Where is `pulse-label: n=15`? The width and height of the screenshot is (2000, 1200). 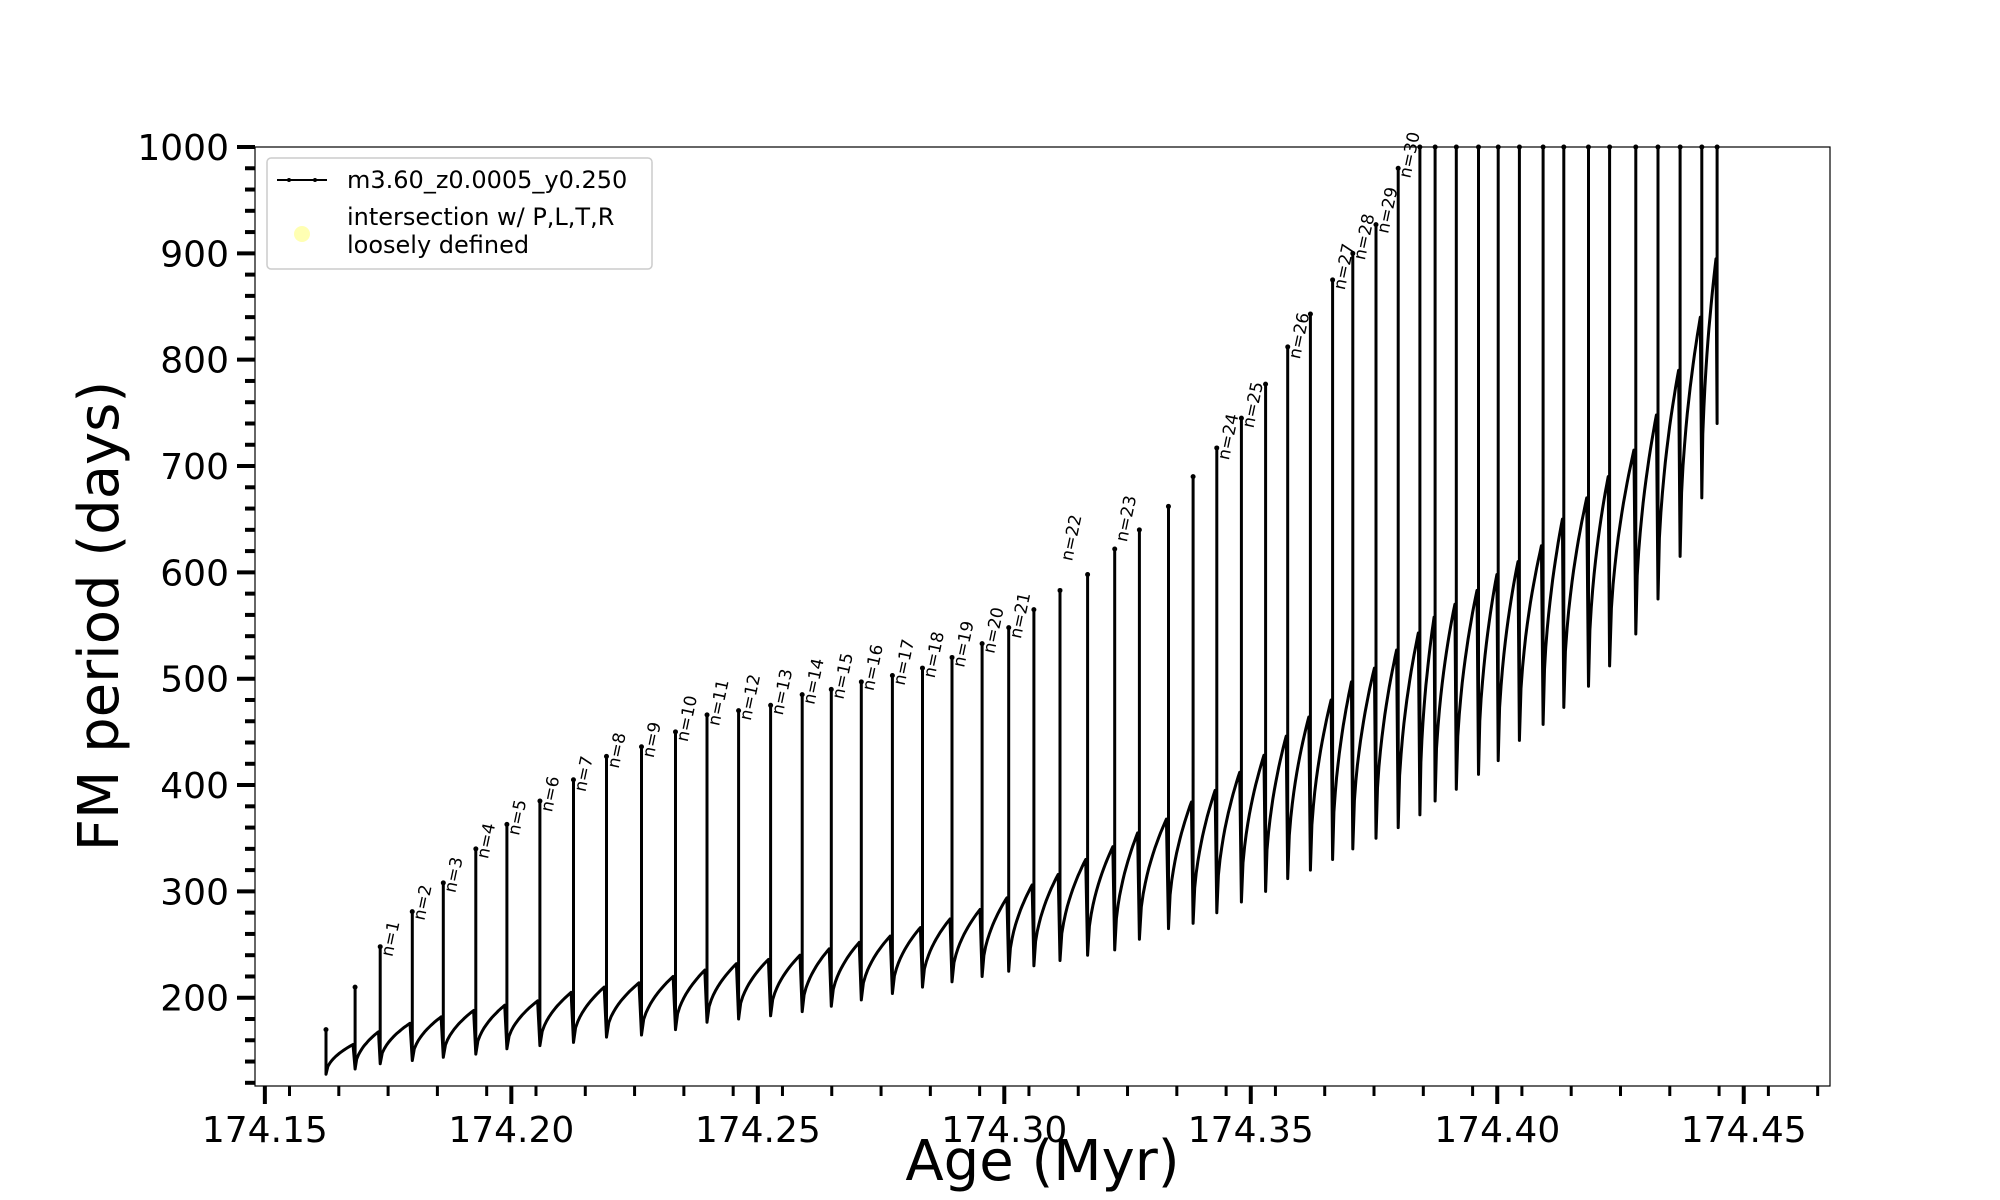 pulse-label: n=15 is located at coordinates (843, 676).